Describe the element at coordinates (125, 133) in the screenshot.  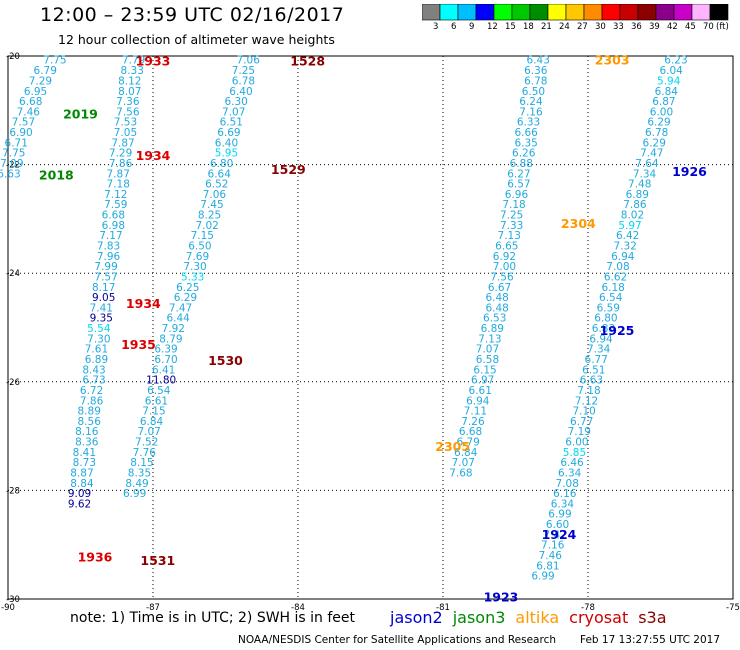
I see `swh-point: 7.05` at that location.